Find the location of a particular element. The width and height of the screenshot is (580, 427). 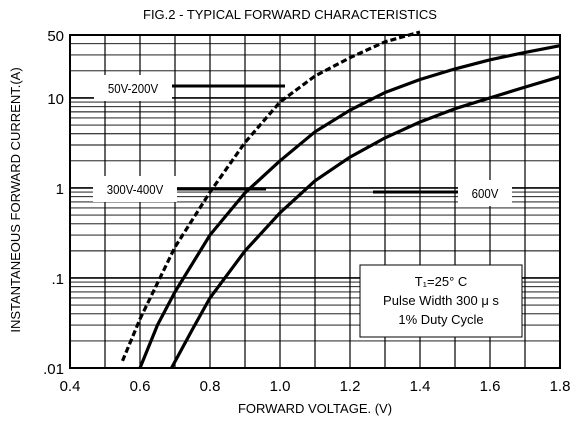

x-tick-label: 0.4 is located at coordinates (70, 386).